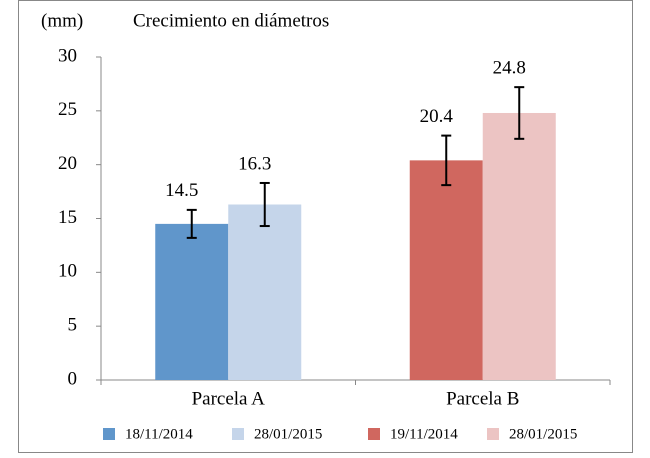 The width and height of the screenshot is (650, 458). I want to click on chart-title: Crecimiento en diámetros, so click(231, 20).